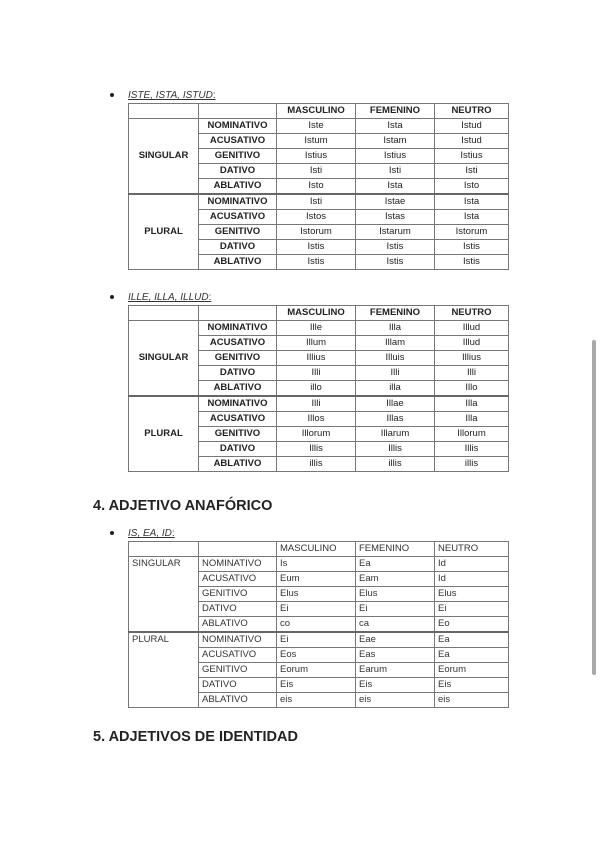  What do you see at coordinates (594, 507) in the screenshot?
I see `vertical-scrollbar` at bounding box center [594, 507].